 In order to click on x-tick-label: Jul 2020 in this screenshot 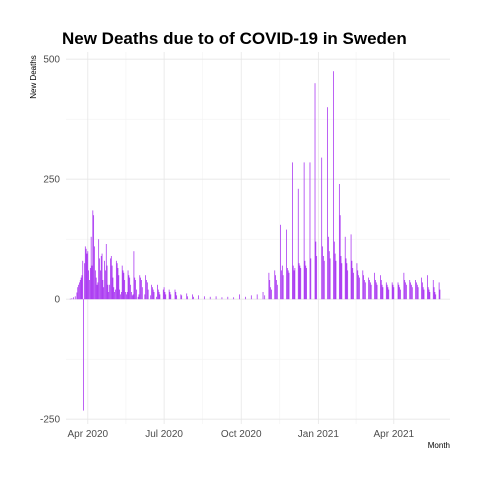, I will do `click(164, 434)`.